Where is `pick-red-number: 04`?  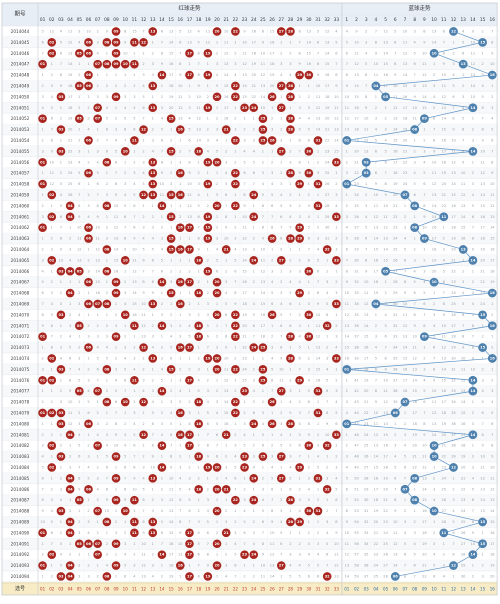
pick-red-number: 04 is located at coordinates (71, 588).